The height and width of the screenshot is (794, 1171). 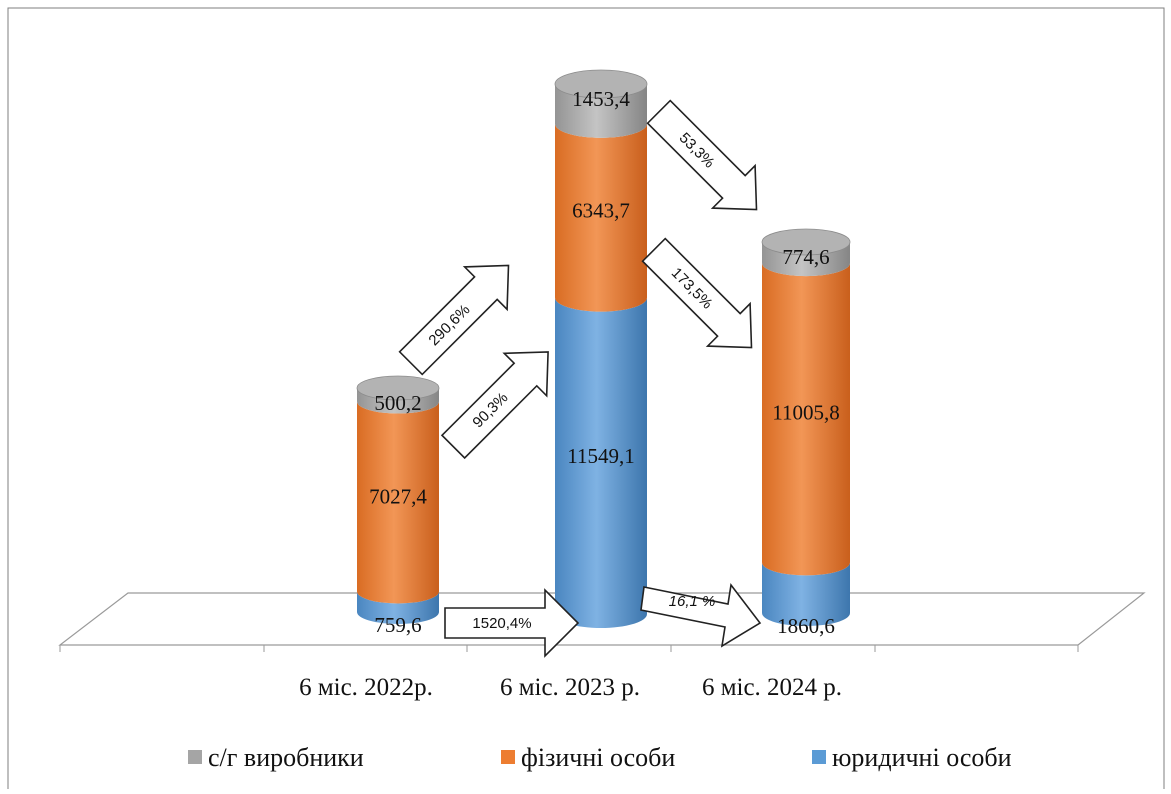 I want to click on data-label-agri-2023: 1453,4, so click(x=601, y=99).